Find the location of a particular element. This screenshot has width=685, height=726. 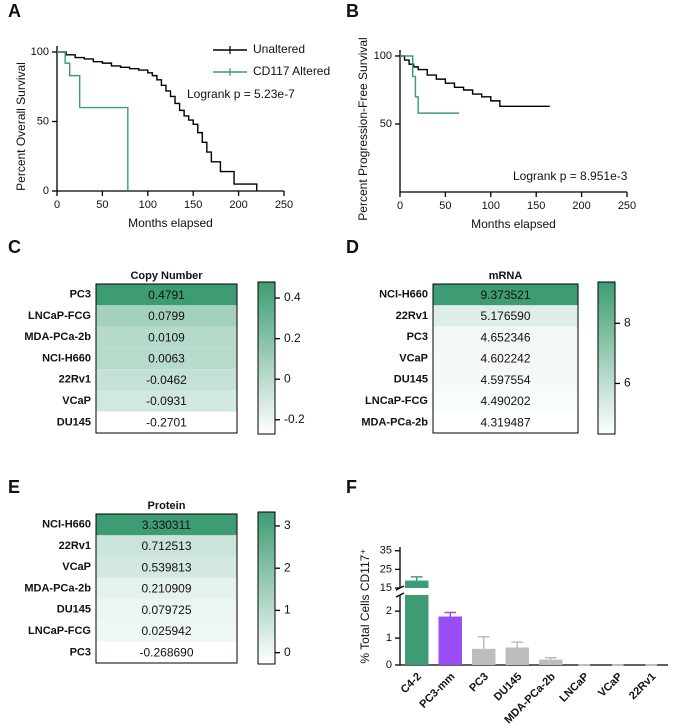

cell-value: 4.602242 is located at coordinates (505, 359).